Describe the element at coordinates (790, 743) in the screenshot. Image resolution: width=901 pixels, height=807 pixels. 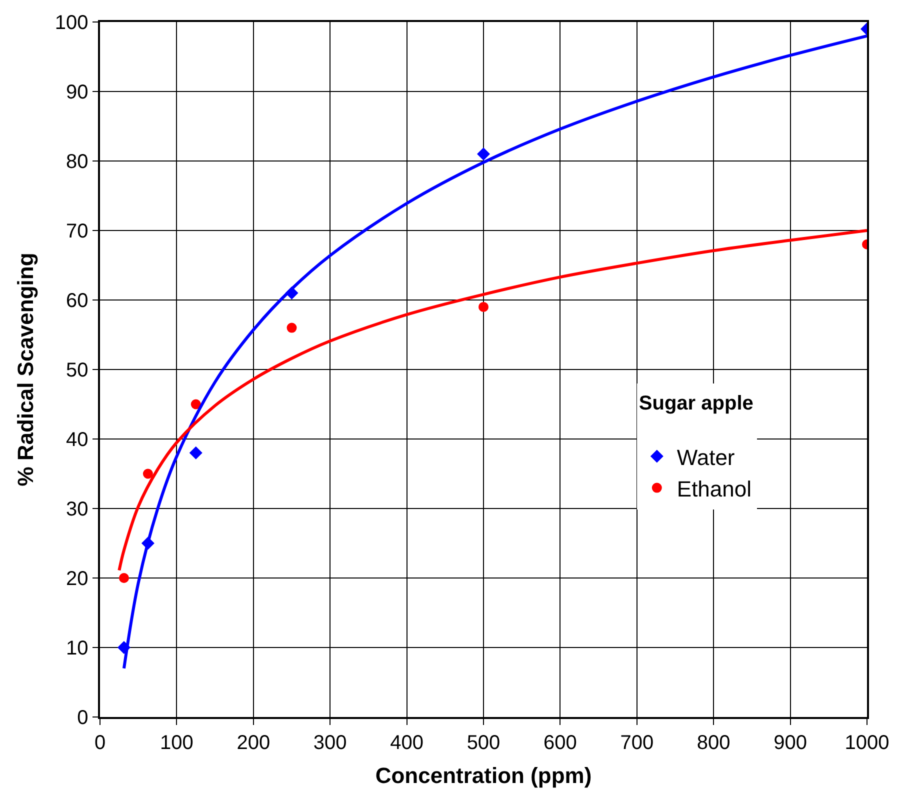
I see `x-tick-label: 900` at that location.